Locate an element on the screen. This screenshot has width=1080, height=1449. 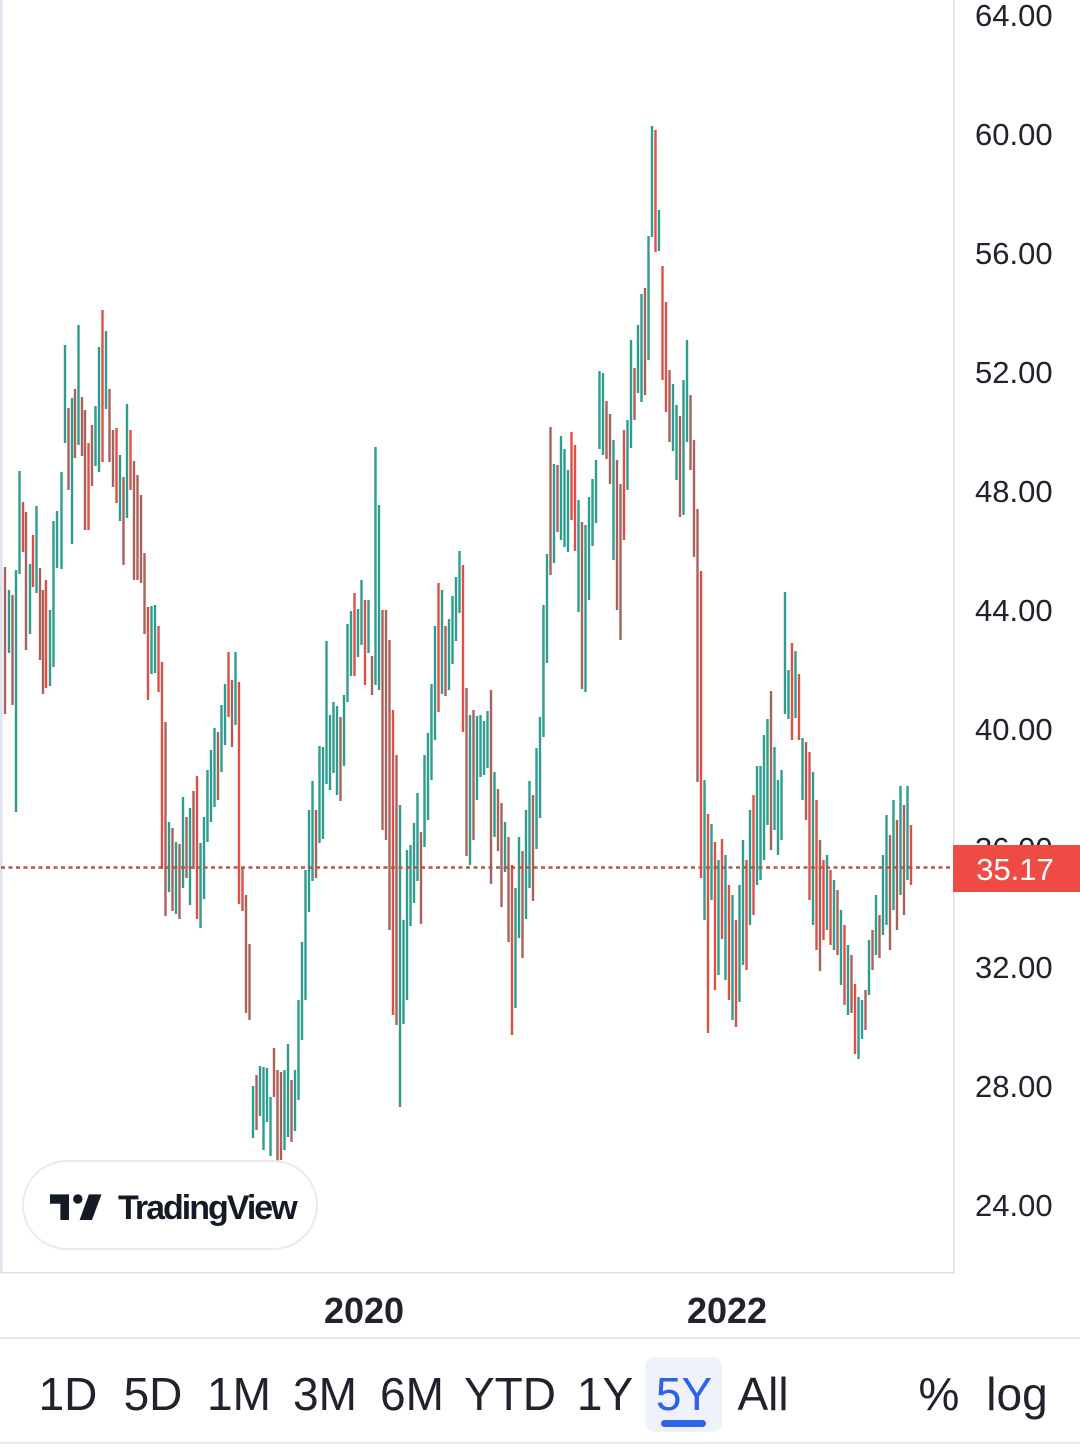
svg-text: 56.00 is located at coordinates (1014, 253).